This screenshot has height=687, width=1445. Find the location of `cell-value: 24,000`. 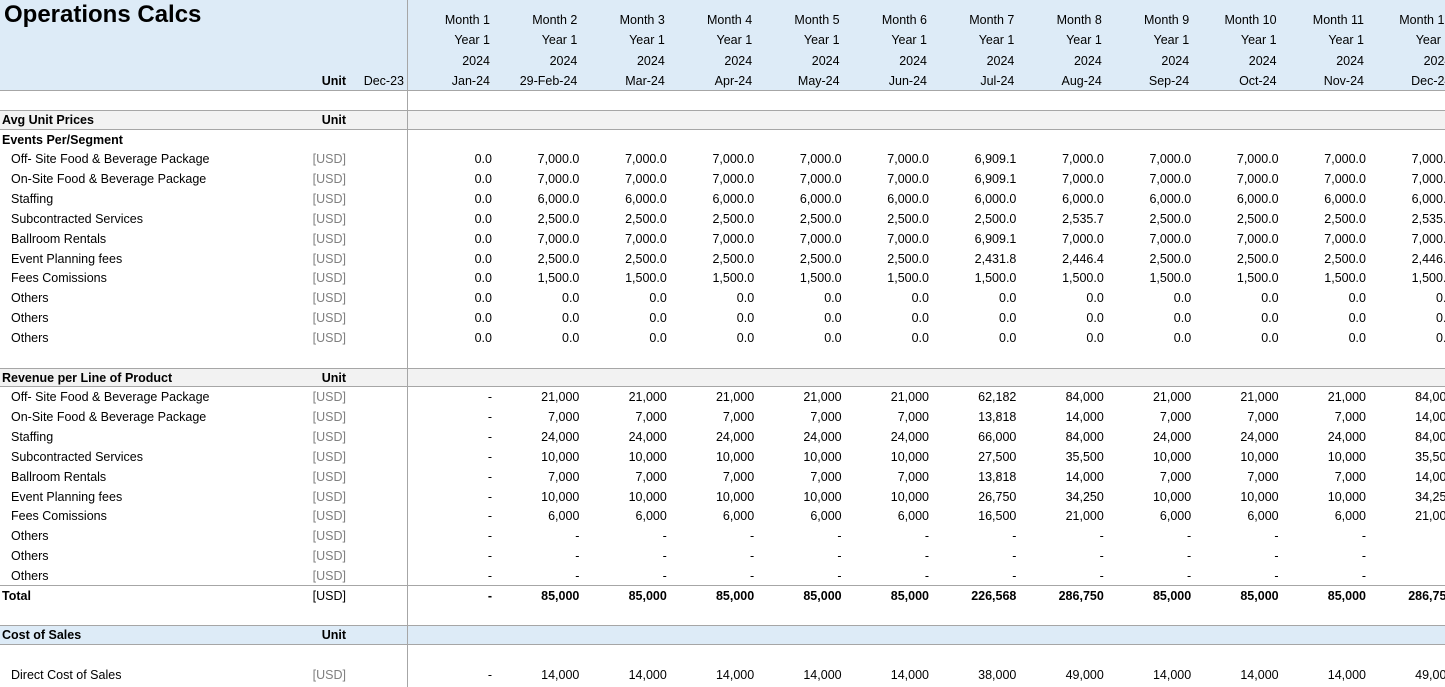

cell-value: 24,000 is located at coordinates (1346, 437).